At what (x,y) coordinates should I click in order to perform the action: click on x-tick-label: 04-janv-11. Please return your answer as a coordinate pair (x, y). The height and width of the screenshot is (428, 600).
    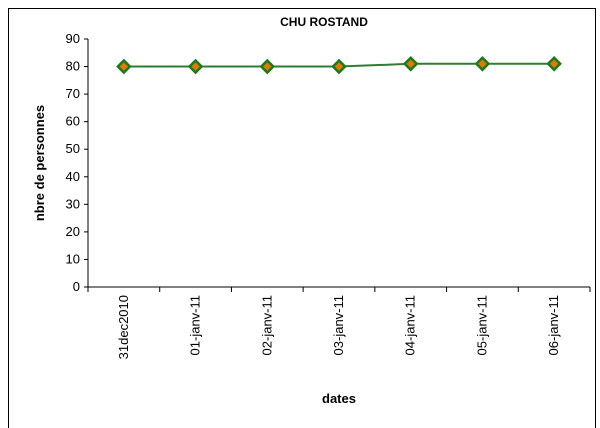
    Looking at the image, I should click on (410, 325).